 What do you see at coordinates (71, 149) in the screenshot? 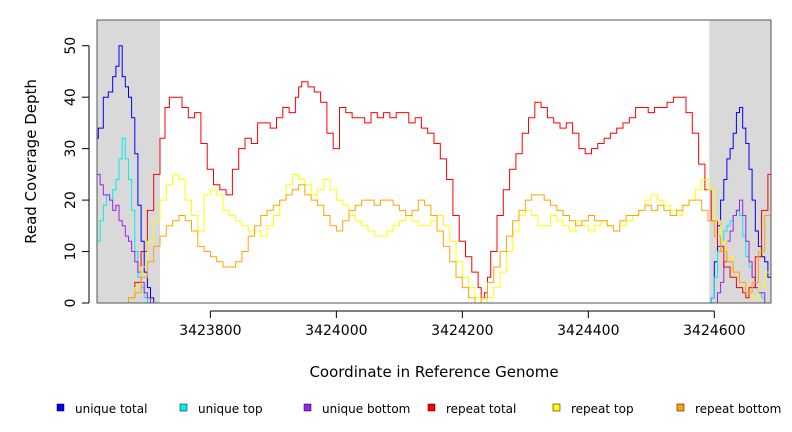
I see `y-tick-label-30: 30` at bounding box center [71, 149].